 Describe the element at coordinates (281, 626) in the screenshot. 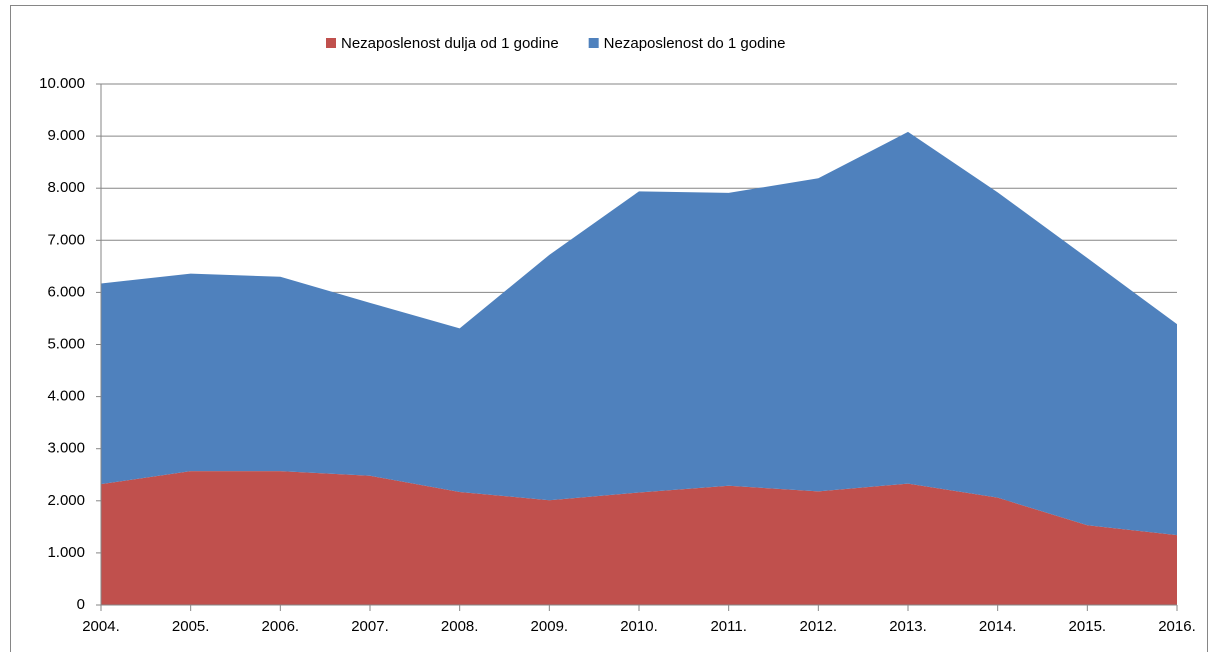

I see `x-tick-label: 2006.` at that location.